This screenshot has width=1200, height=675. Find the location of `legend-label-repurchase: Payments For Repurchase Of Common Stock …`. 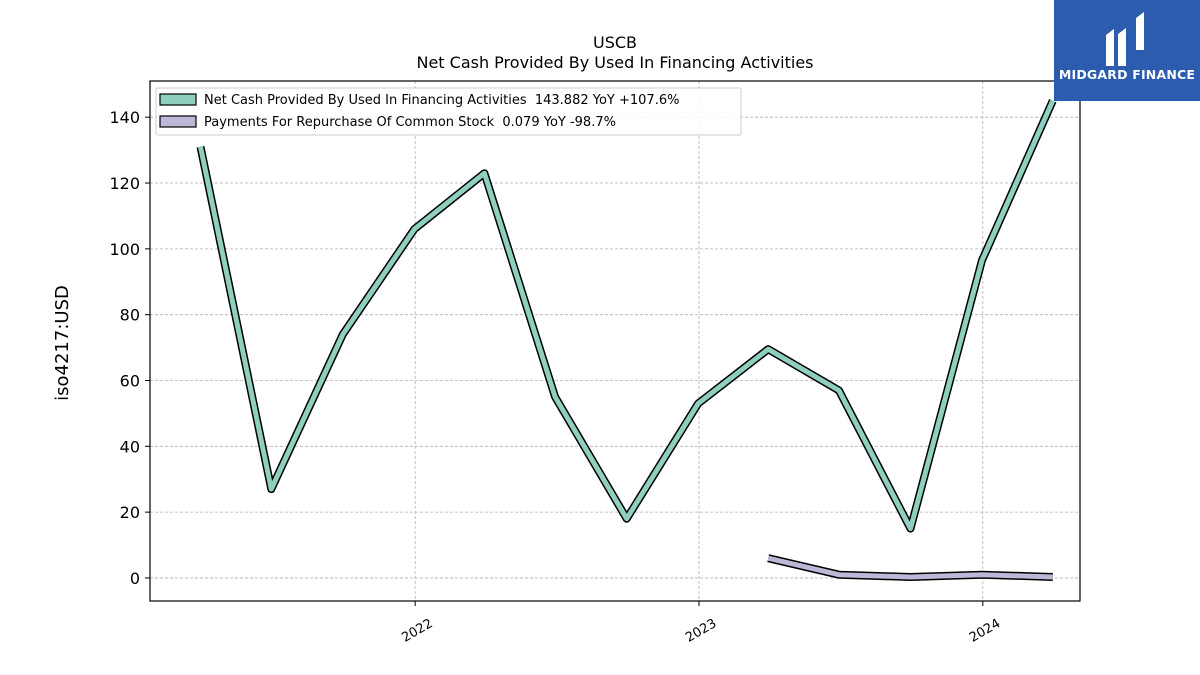

legend-label-repurchase: Payments For Repurchase Of Common Stock … is located at coordinates (410, 122).